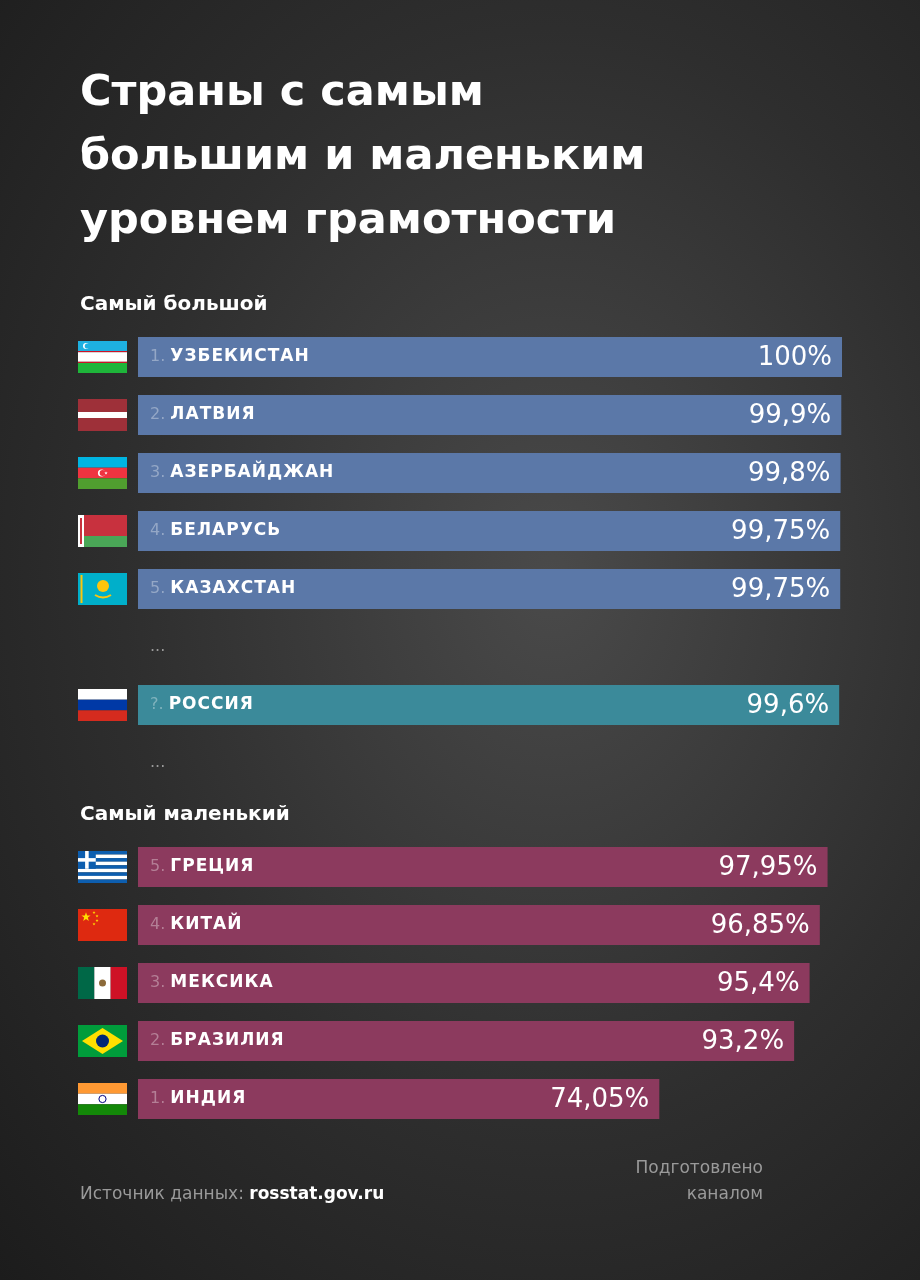  What do you see at coordinates (698, 1180) in the screenshot?
I see `text: Подготовлено каналом` at bounding box center [698, 1180].